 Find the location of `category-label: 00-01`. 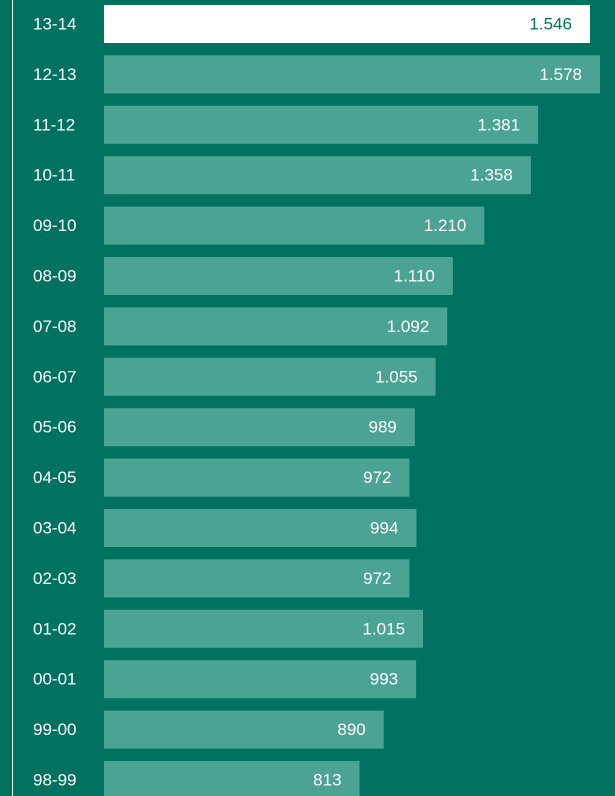

category-label: 00-01 is located at coordinates (54, 679).